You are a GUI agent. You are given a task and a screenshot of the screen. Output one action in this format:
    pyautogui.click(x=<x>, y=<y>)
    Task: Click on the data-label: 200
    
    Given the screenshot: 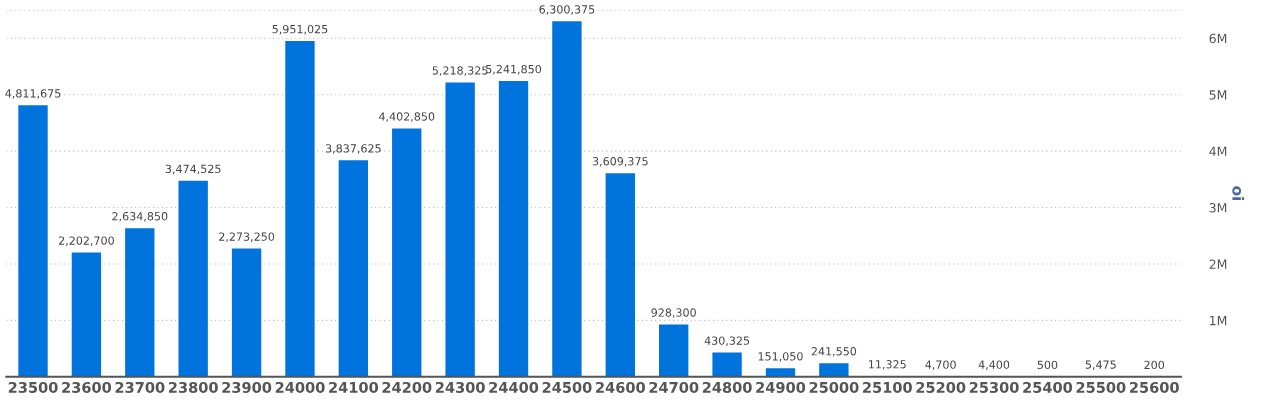 What is the action you would take?
    pyautogui.click(x=1154, y=365)
    